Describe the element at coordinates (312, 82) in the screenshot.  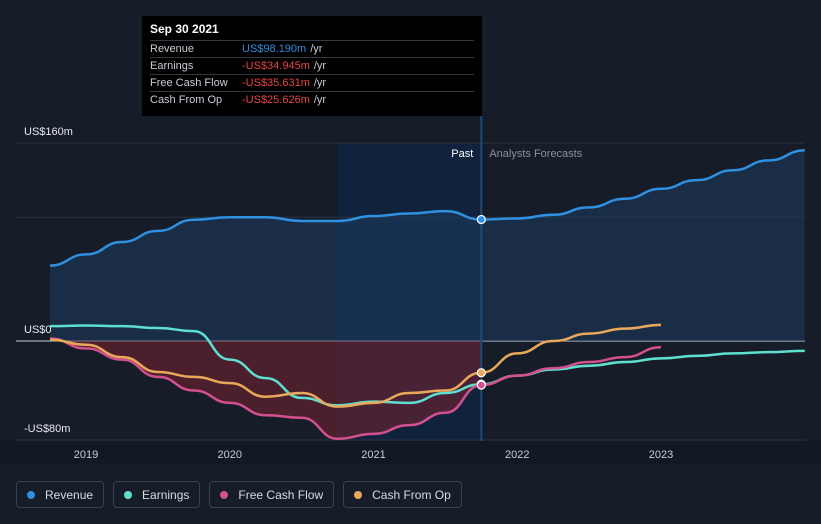
I see `tooltip-row-free-cash-flow: Free Cash Flow -US$35.631m /yr` at that location.